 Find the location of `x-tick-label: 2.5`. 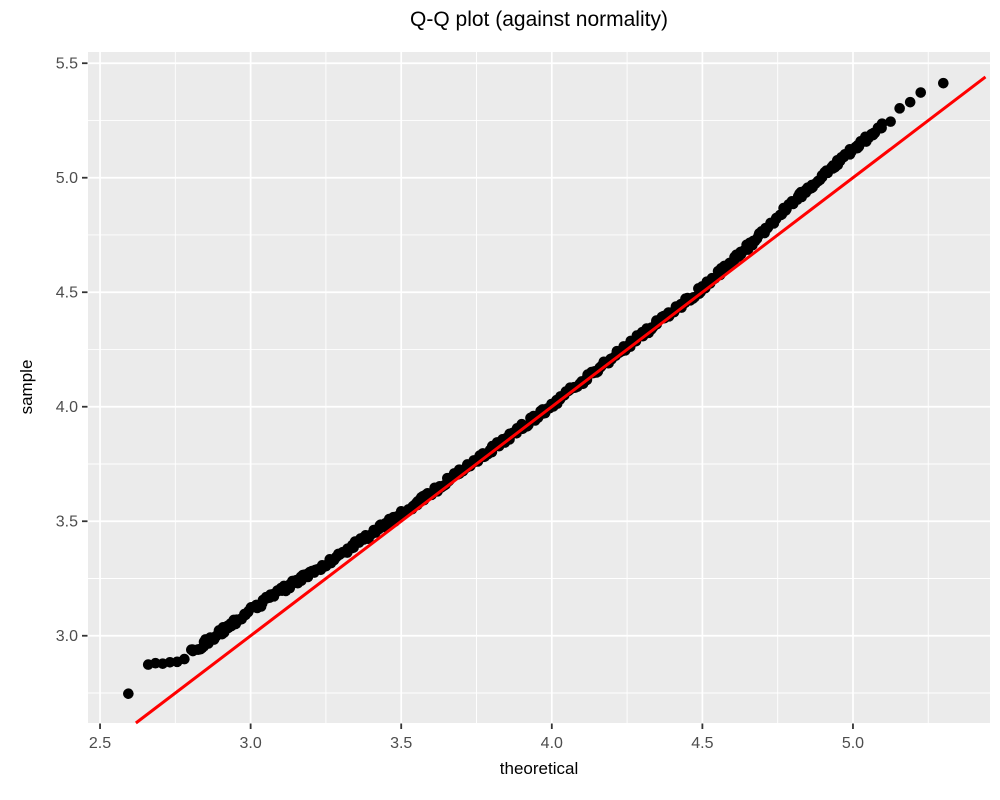

x-tick-label: 2.5 is located at coordinates (100, 743).